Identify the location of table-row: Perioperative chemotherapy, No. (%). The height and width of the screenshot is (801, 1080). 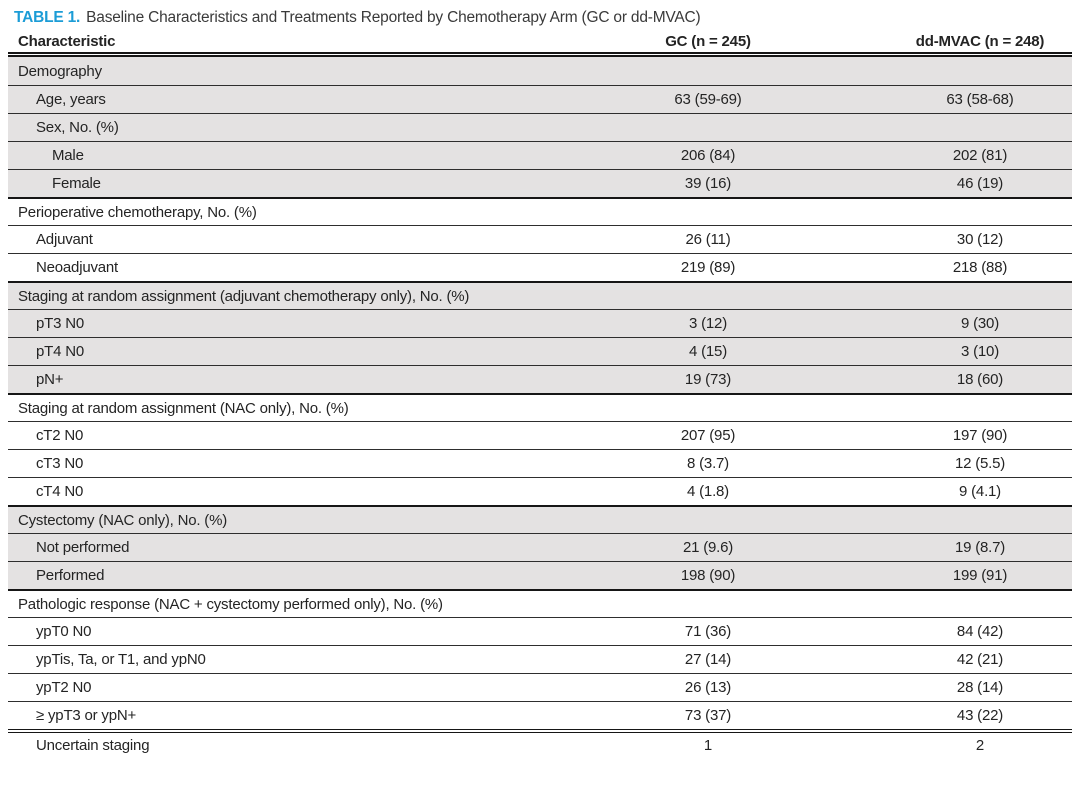
(540, 211).